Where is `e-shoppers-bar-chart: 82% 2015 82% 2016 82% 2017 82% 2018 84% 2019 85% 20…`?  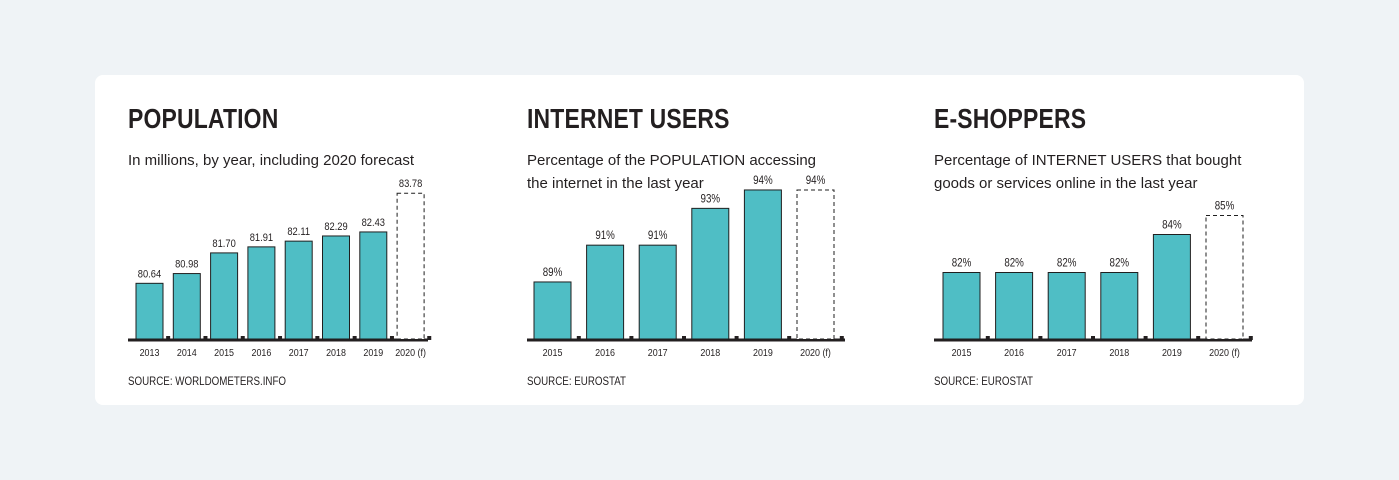 e-shoppers-bar-chart: 82% 2015 82% 2016 82% 2017 82% 2018 84% 2019 85% 20… is located at coordinates (1093, 279).